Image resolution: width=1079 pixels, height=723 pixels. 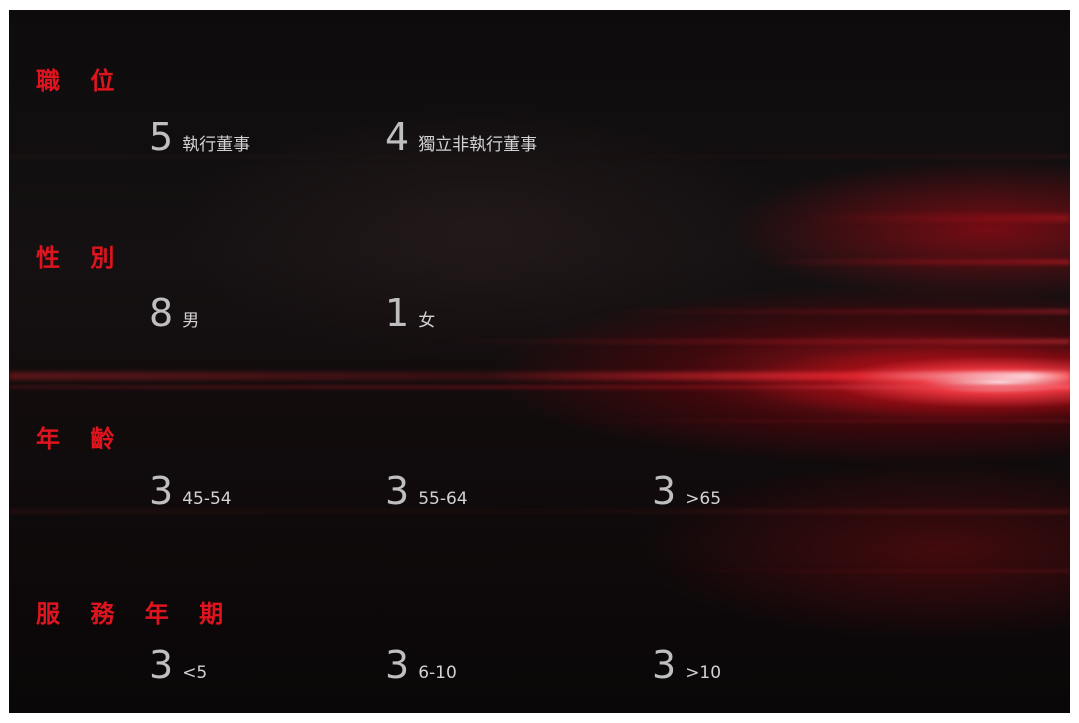 I want to click on stat-label: 男, so click(x=191, y=321).